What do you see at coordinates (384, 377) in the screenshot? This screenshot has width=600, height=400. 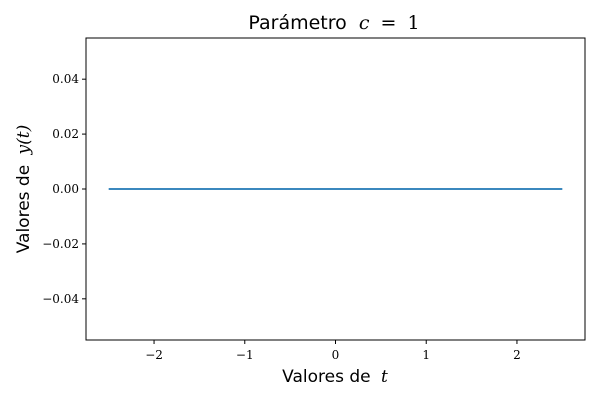 I see `x-axis-label-var: t` at bounding box center [384, 377].